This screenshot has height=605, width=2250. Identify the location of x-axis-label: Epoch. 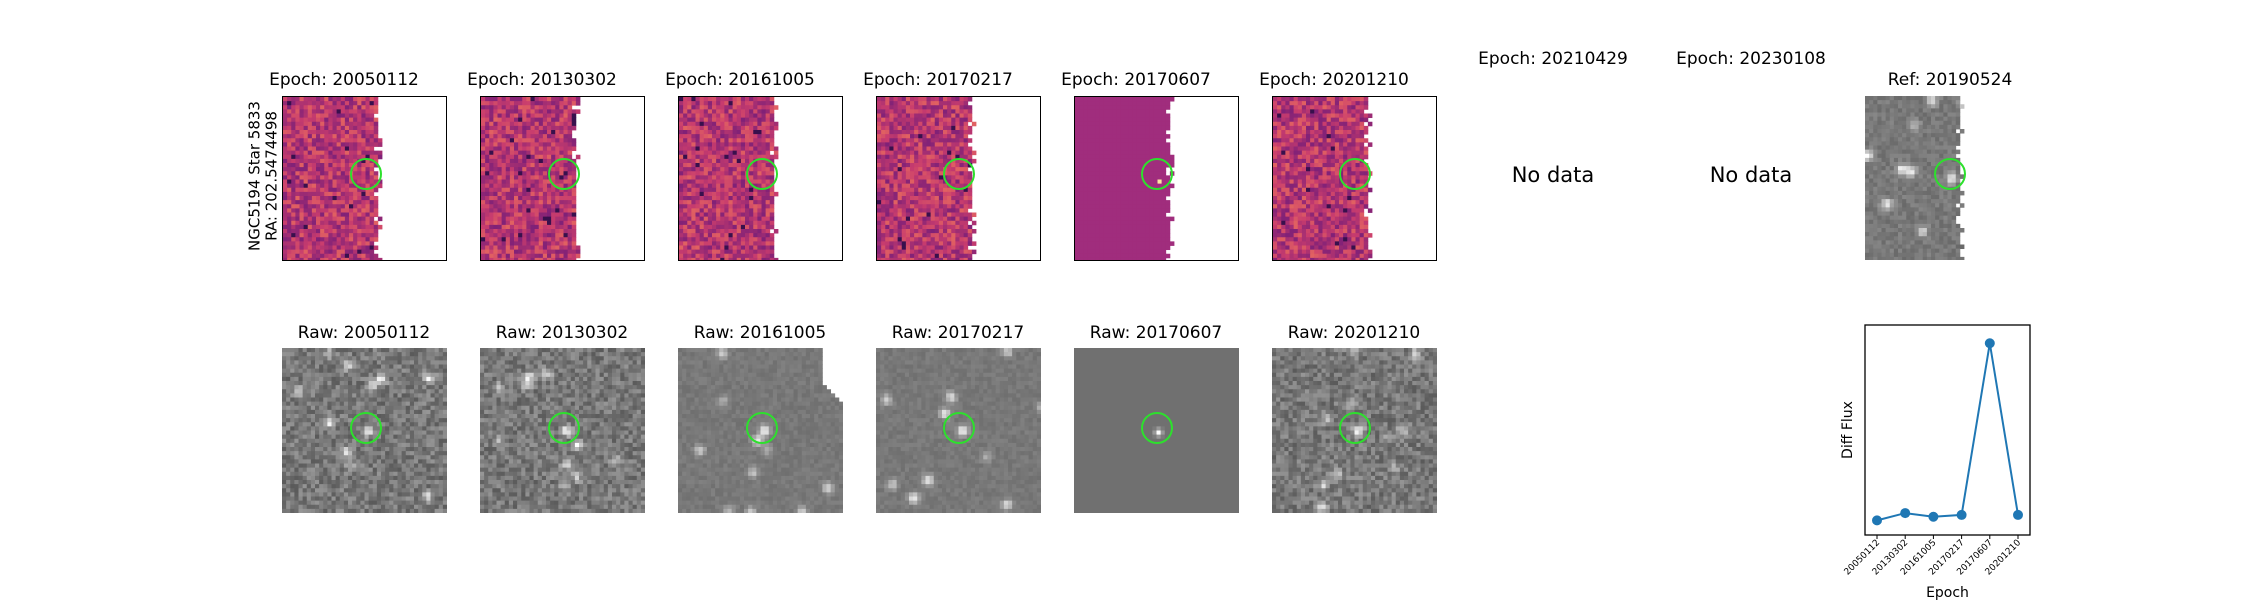
(1947, 593).